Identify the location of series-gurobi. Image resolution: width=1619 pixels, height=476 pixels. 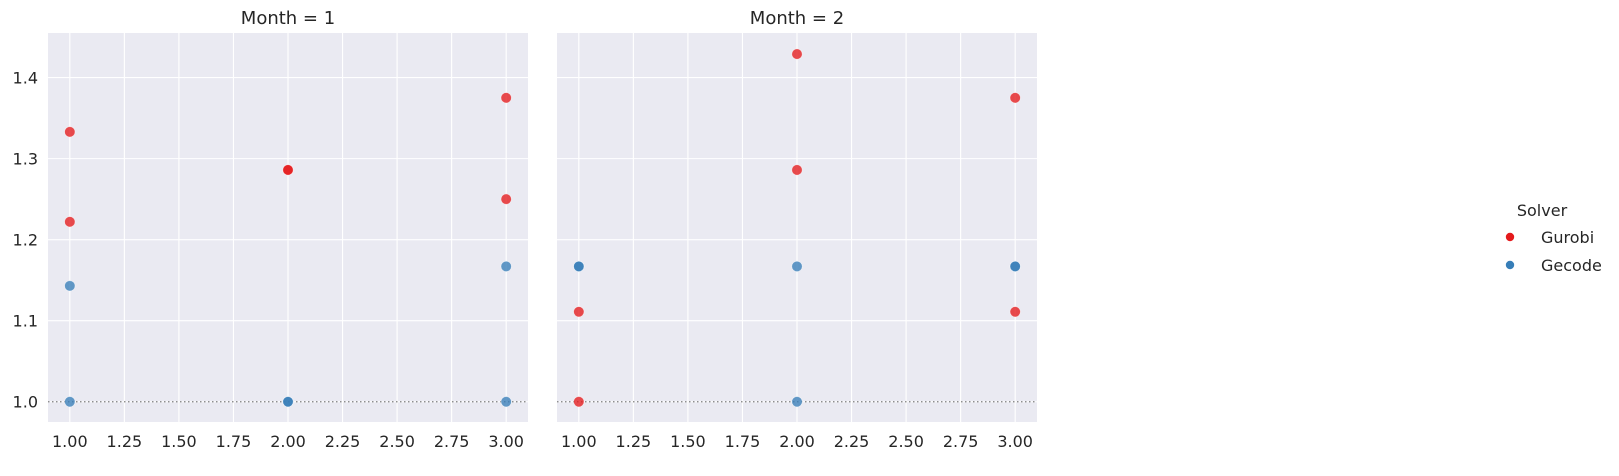
(288, 160).